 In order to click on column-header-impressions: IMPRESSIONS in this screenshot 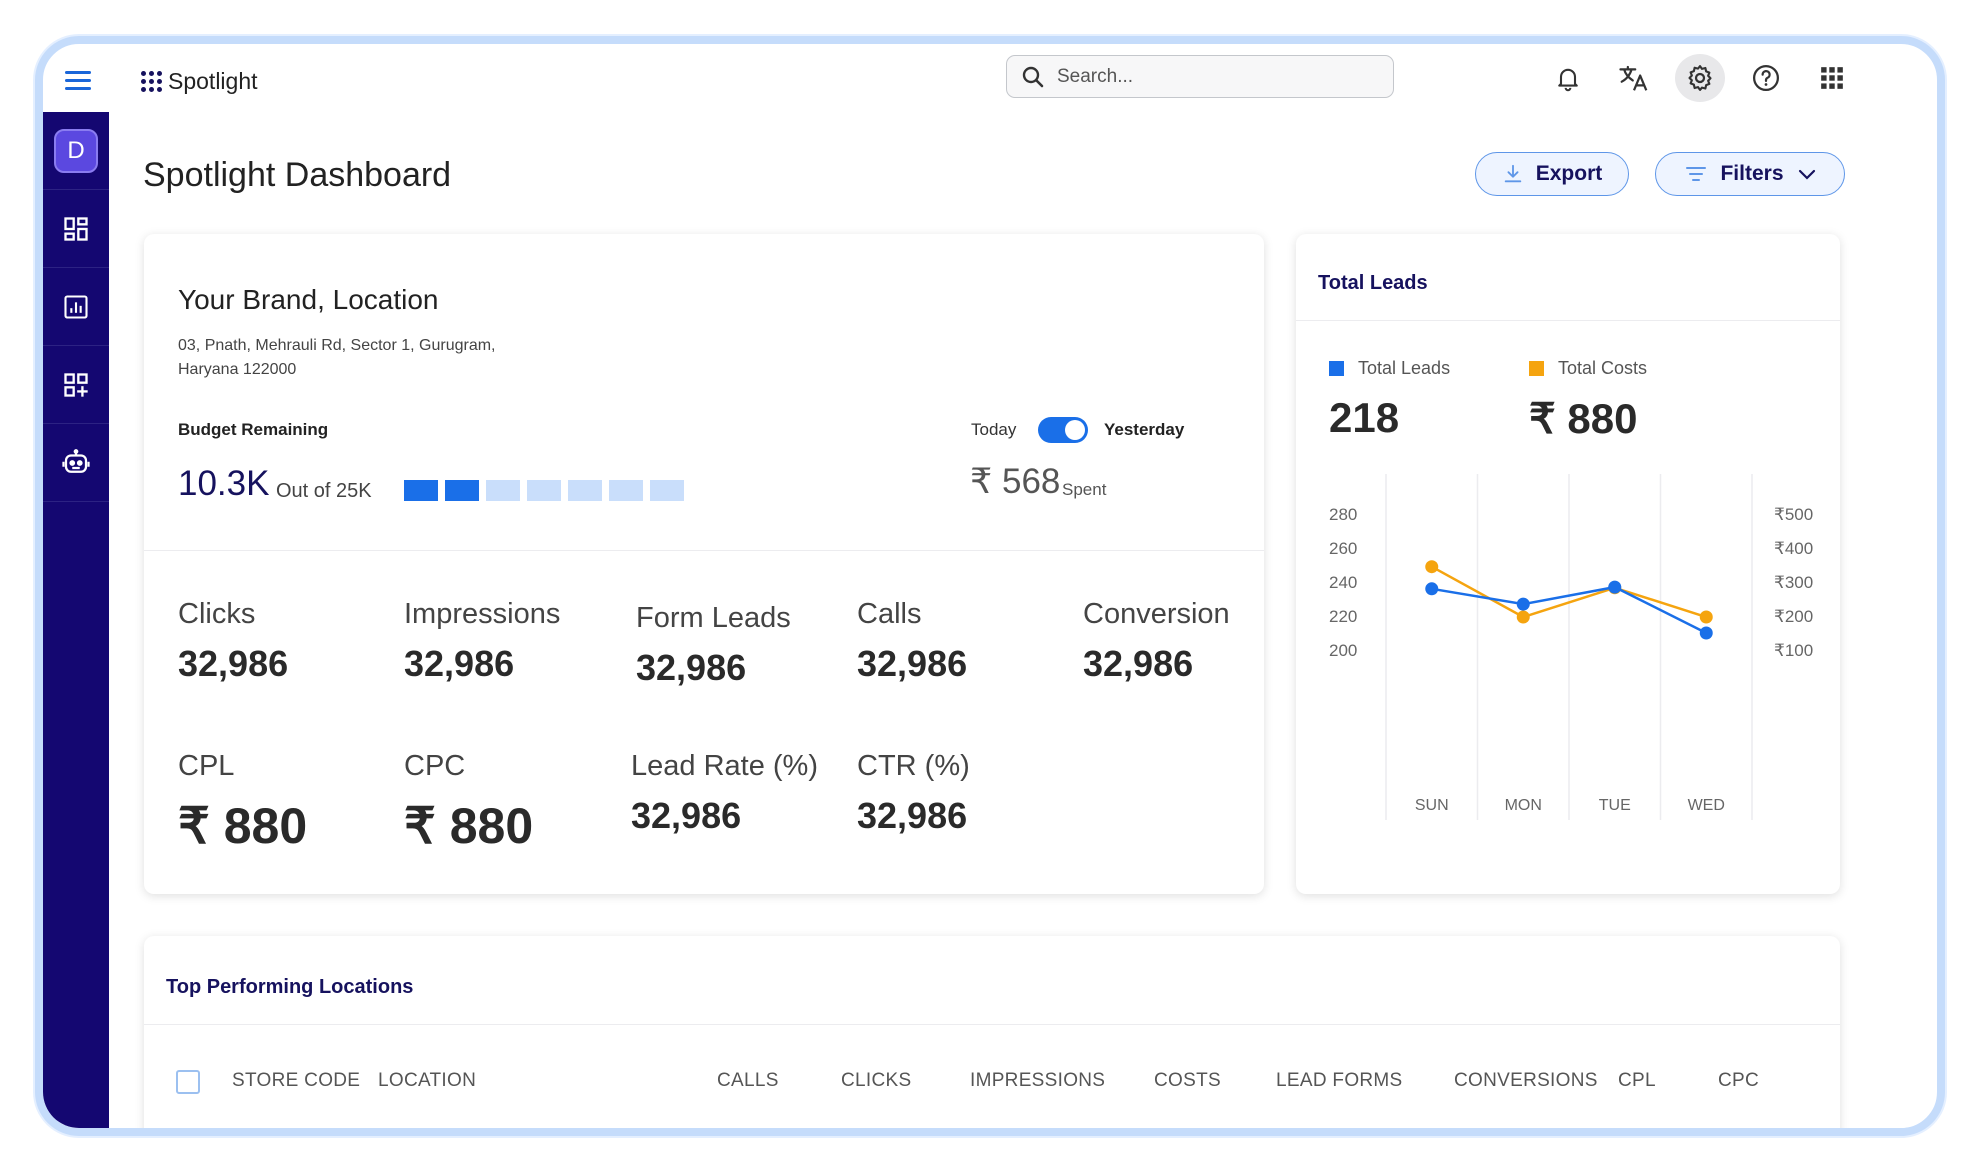, I will do `click(1038, 1080)`.